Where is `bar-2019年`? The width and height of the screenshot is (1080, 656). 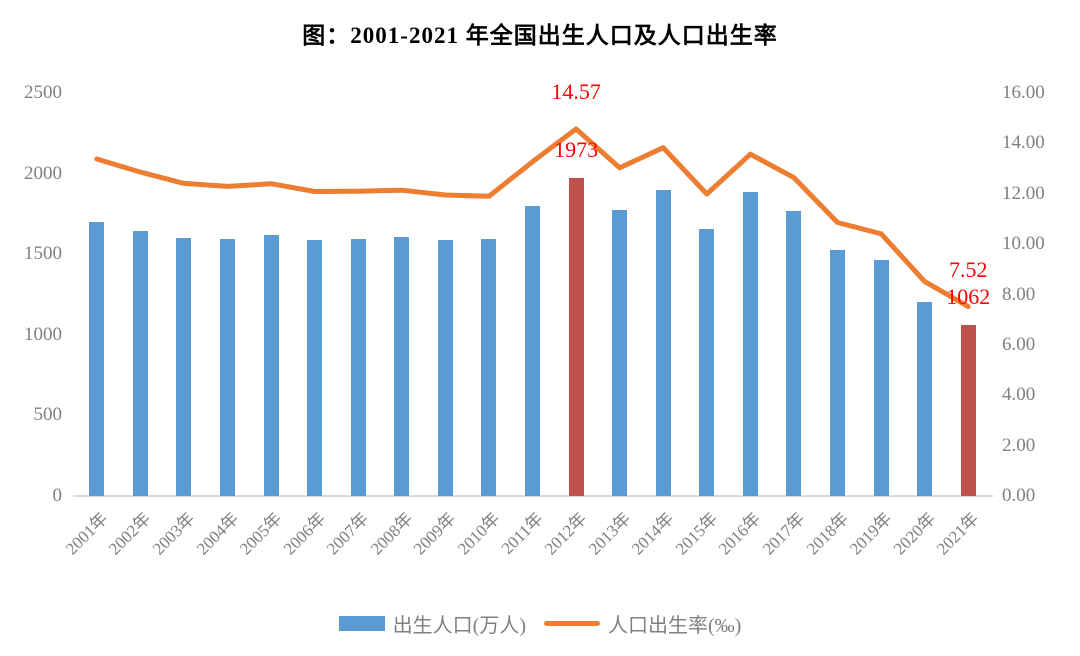
bar-2019年 is located at coordinates (881, 377).